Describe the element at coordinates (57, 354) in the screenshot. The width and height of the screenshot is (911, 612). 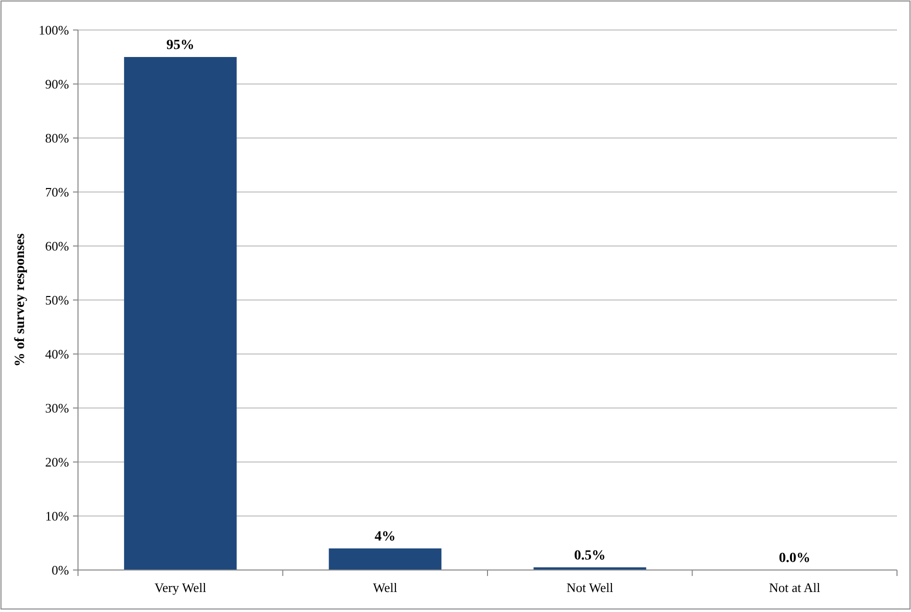
I see `y-tick-label: 40%` at that location.